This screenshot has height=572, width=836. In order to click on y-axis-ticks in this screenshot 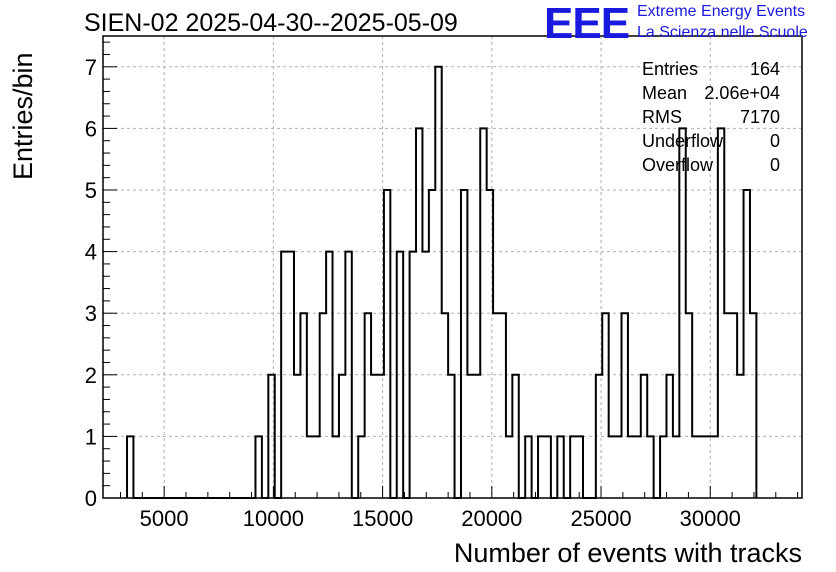, I will do `click(110, 270)`.